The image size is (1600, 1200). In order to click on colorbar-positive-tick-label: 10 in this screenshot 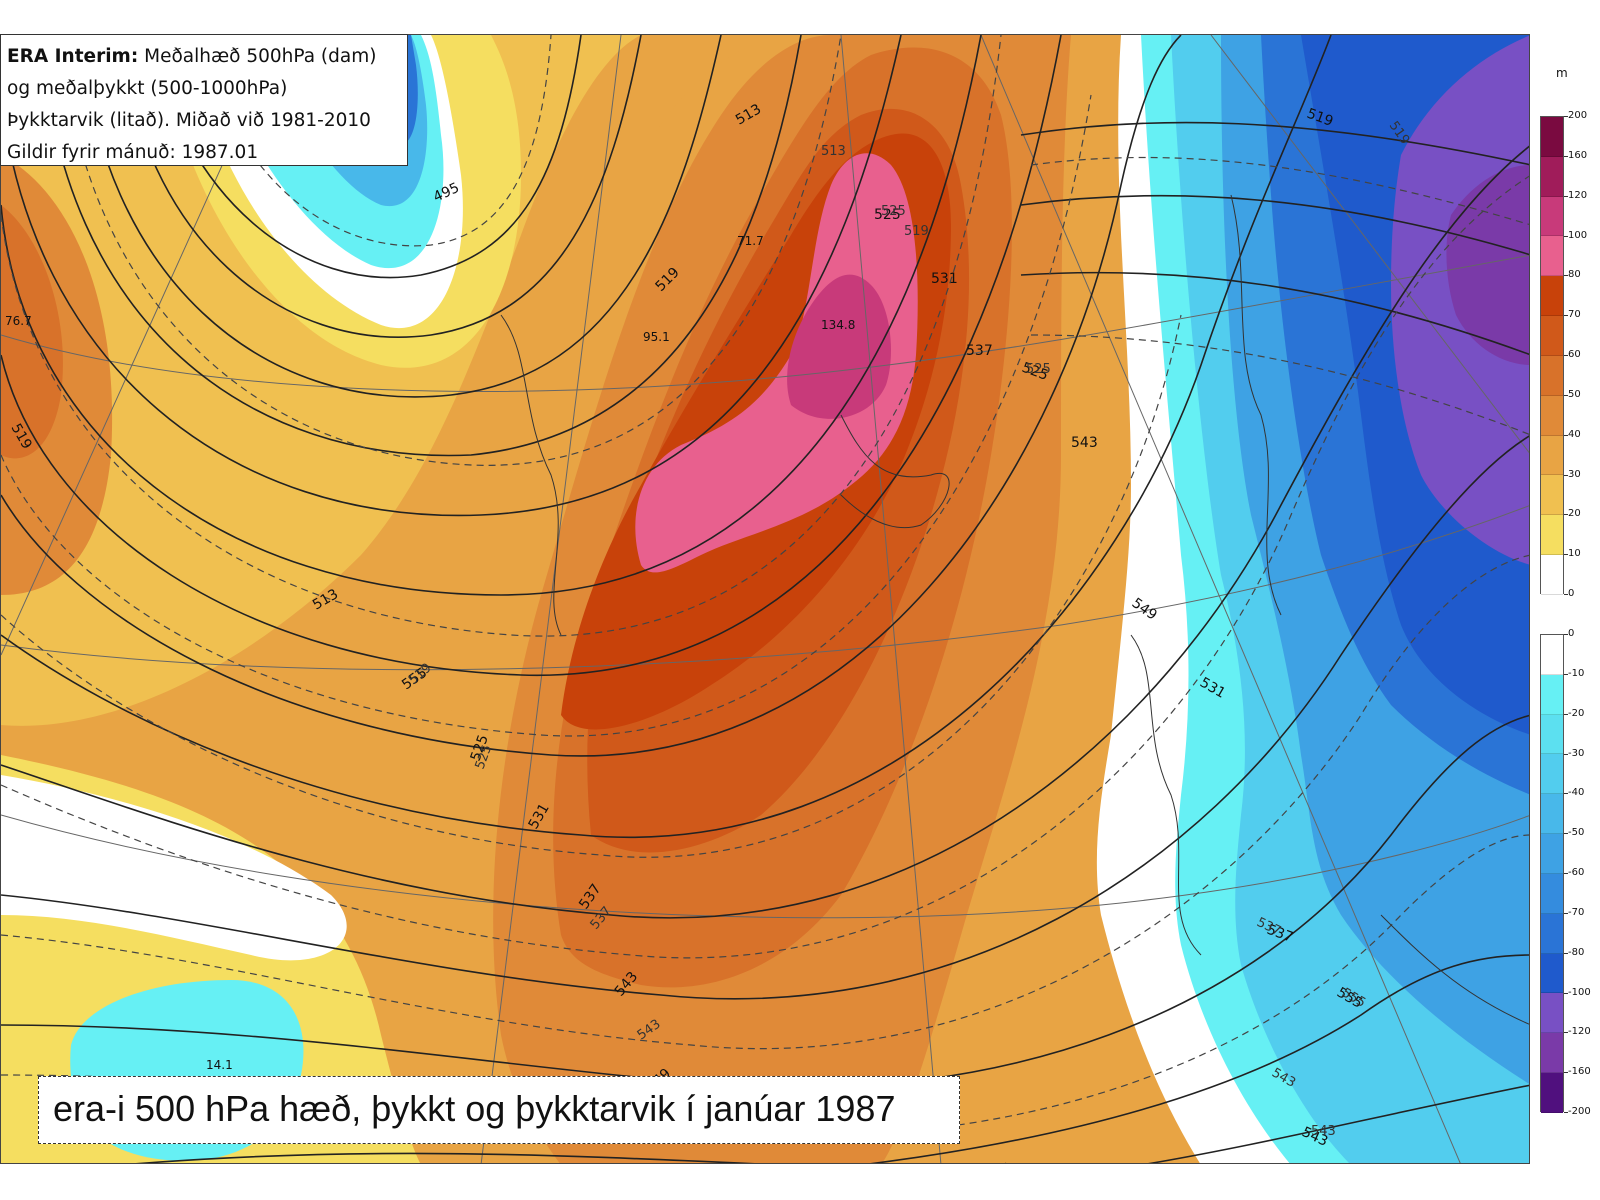, I will do `click(1574, 554)`.